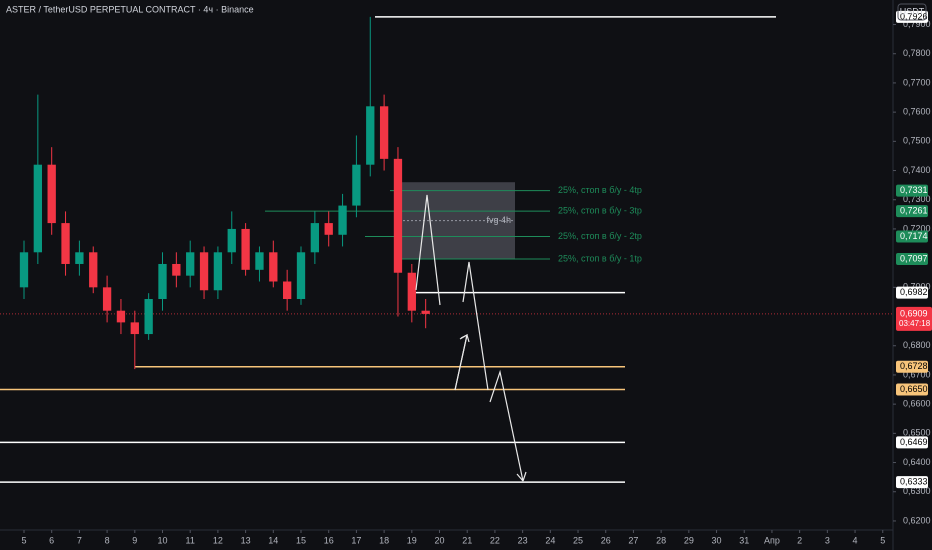  I want to click on y-tick-label: 0,7600, so click(917, 112).